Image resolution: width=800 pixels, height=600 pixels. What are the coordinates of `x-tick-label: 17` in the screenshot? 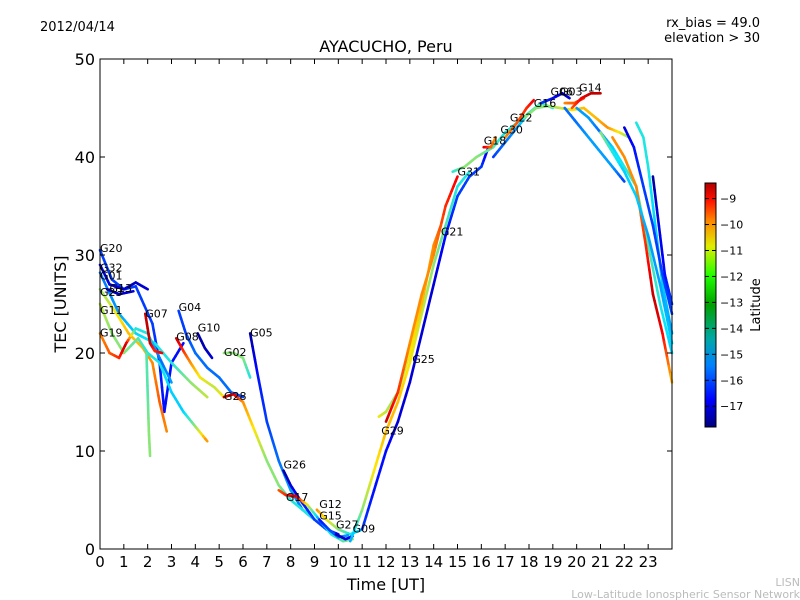 It's located at (505, 562).